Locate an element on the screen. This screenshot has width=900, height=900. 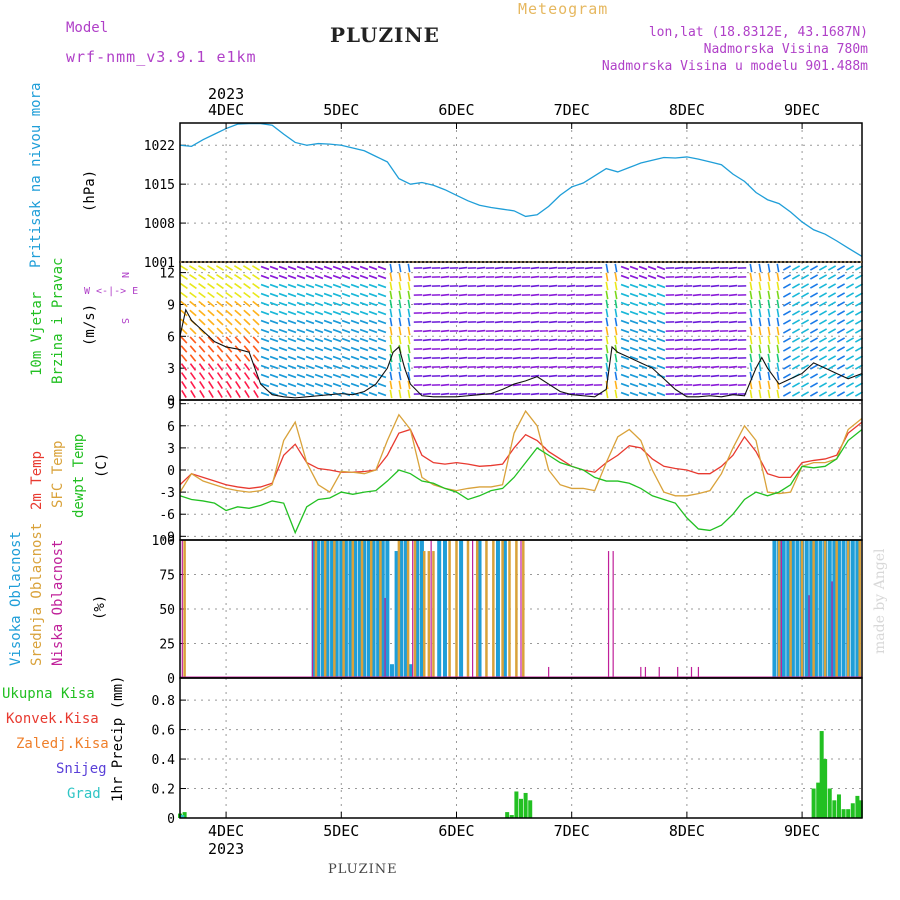
sfc_temp-line is located at coordinates (521, 453).